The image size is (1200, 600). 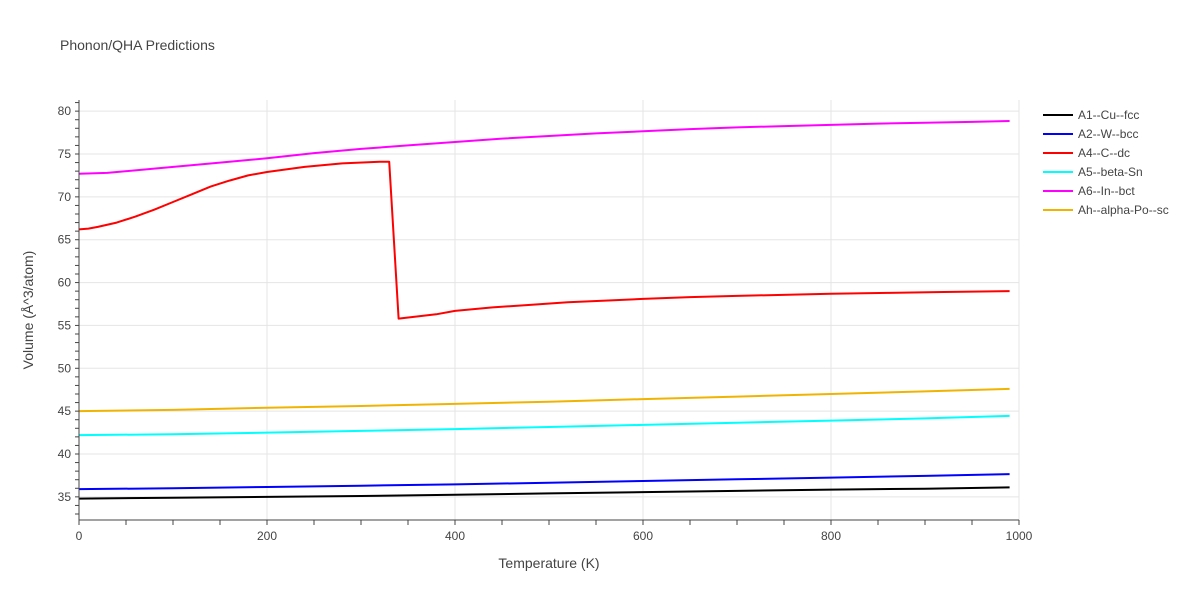 I want to click on legend-label: A4--C--dc, so click(x=1104, y=153).